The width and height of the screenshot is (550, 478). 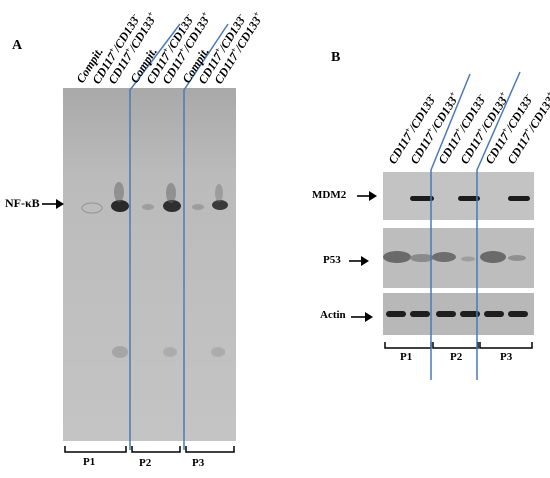 I want to click on arrow-nfkb-head, so click(x=60, y=204).